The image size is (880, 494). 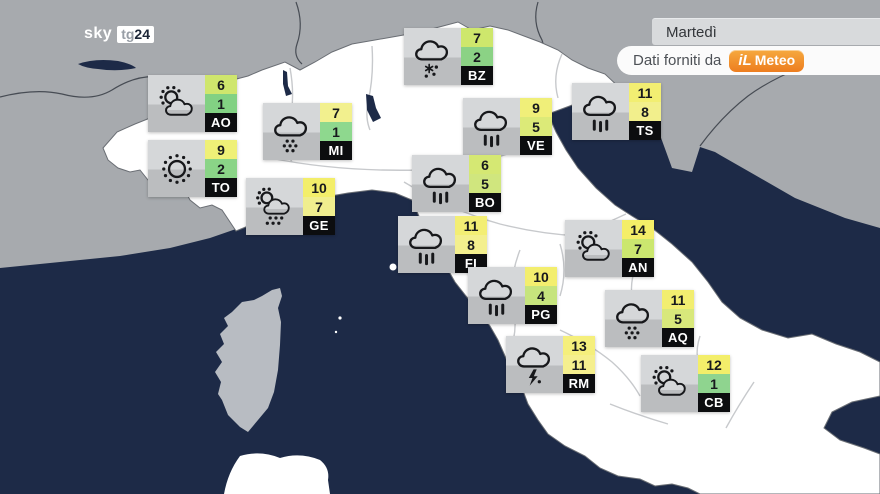 What do you see at coordinates (536, 145) in the screenshot?
I see `city-code: VE` at bounding box center [536, 145].